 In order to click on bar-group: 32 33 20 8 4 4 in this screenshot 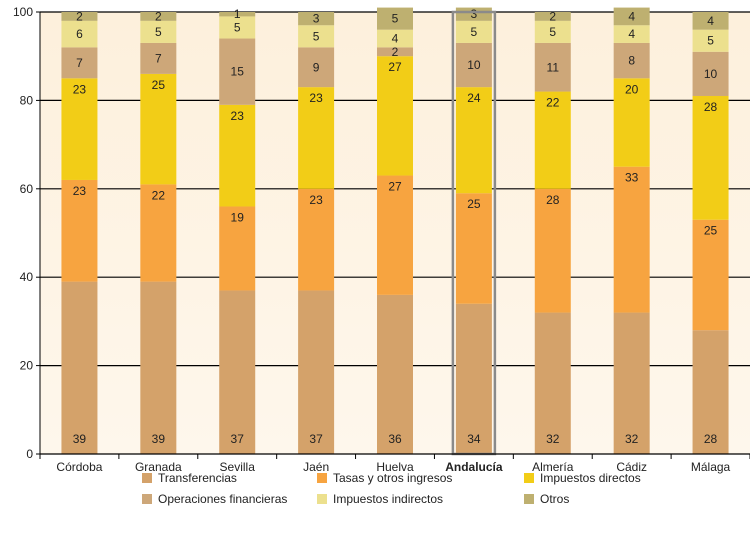, I will do `click(631, 230)`.